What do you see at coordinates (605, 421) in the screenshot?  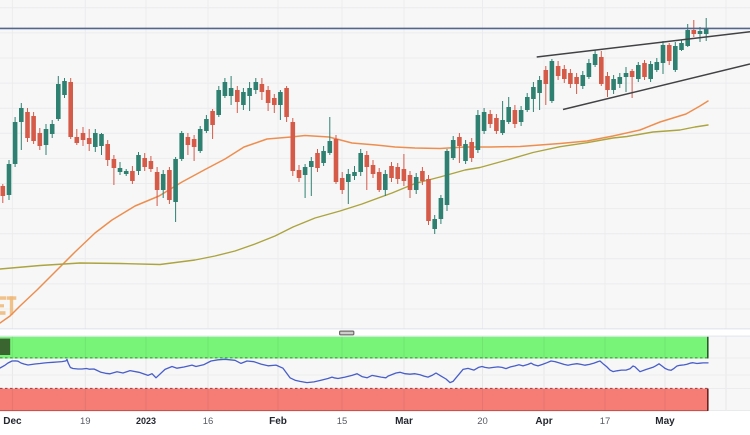 I see `svg-text: 17` at bounding box center [605, 421].